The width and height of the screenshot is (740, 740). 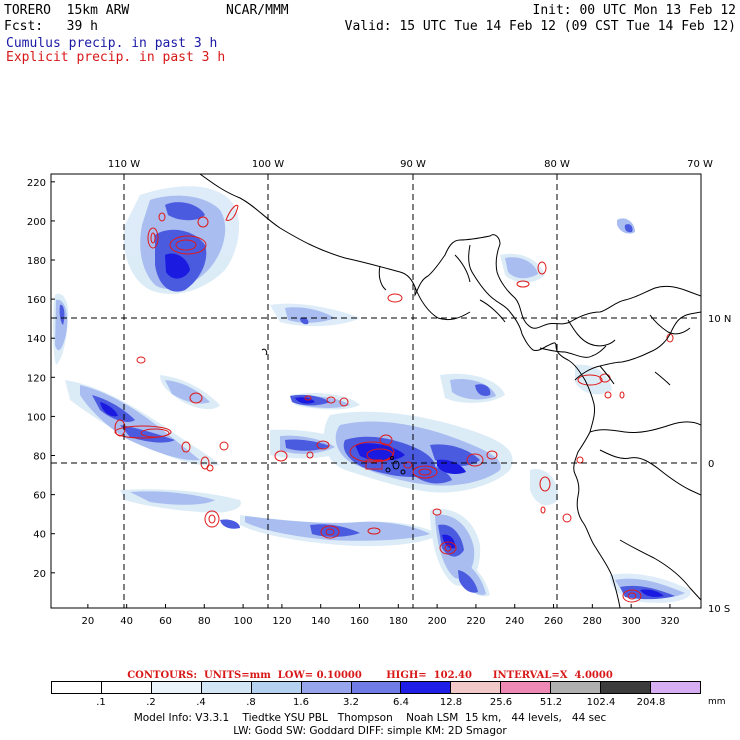 I want to click on lon-label-80w: 80 W, so click(x=557, y=164).